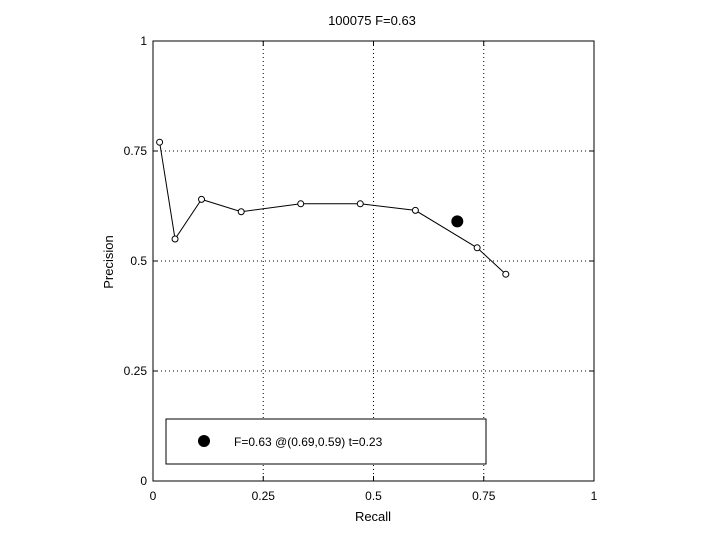  I want to click on chart-title: 100075 F=0.63, so click(372, 20).